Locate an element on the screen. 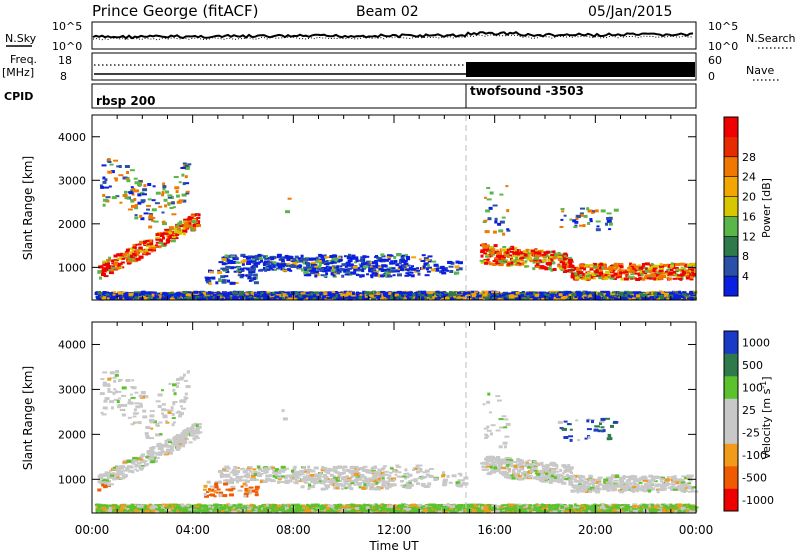 This screenshot has width=800, height=554. freq-left-tick-top: 18 is located at coordinates (65, 60).